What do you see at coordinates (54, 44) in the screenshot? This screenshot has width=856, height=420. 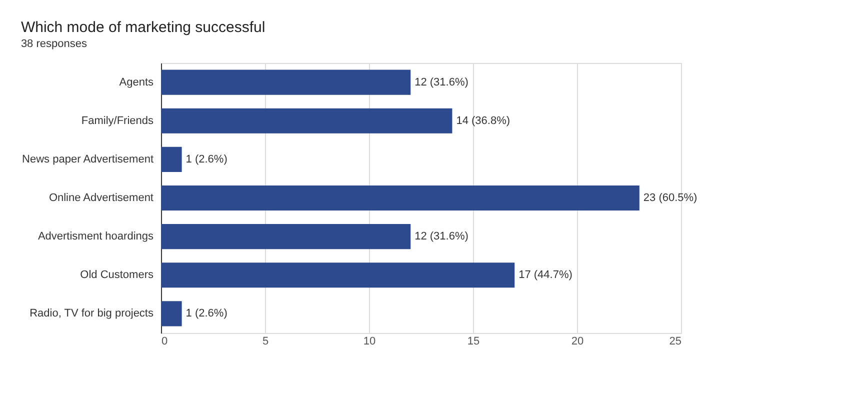 I see `text: 38 responses` at bounding box center [54, 44].